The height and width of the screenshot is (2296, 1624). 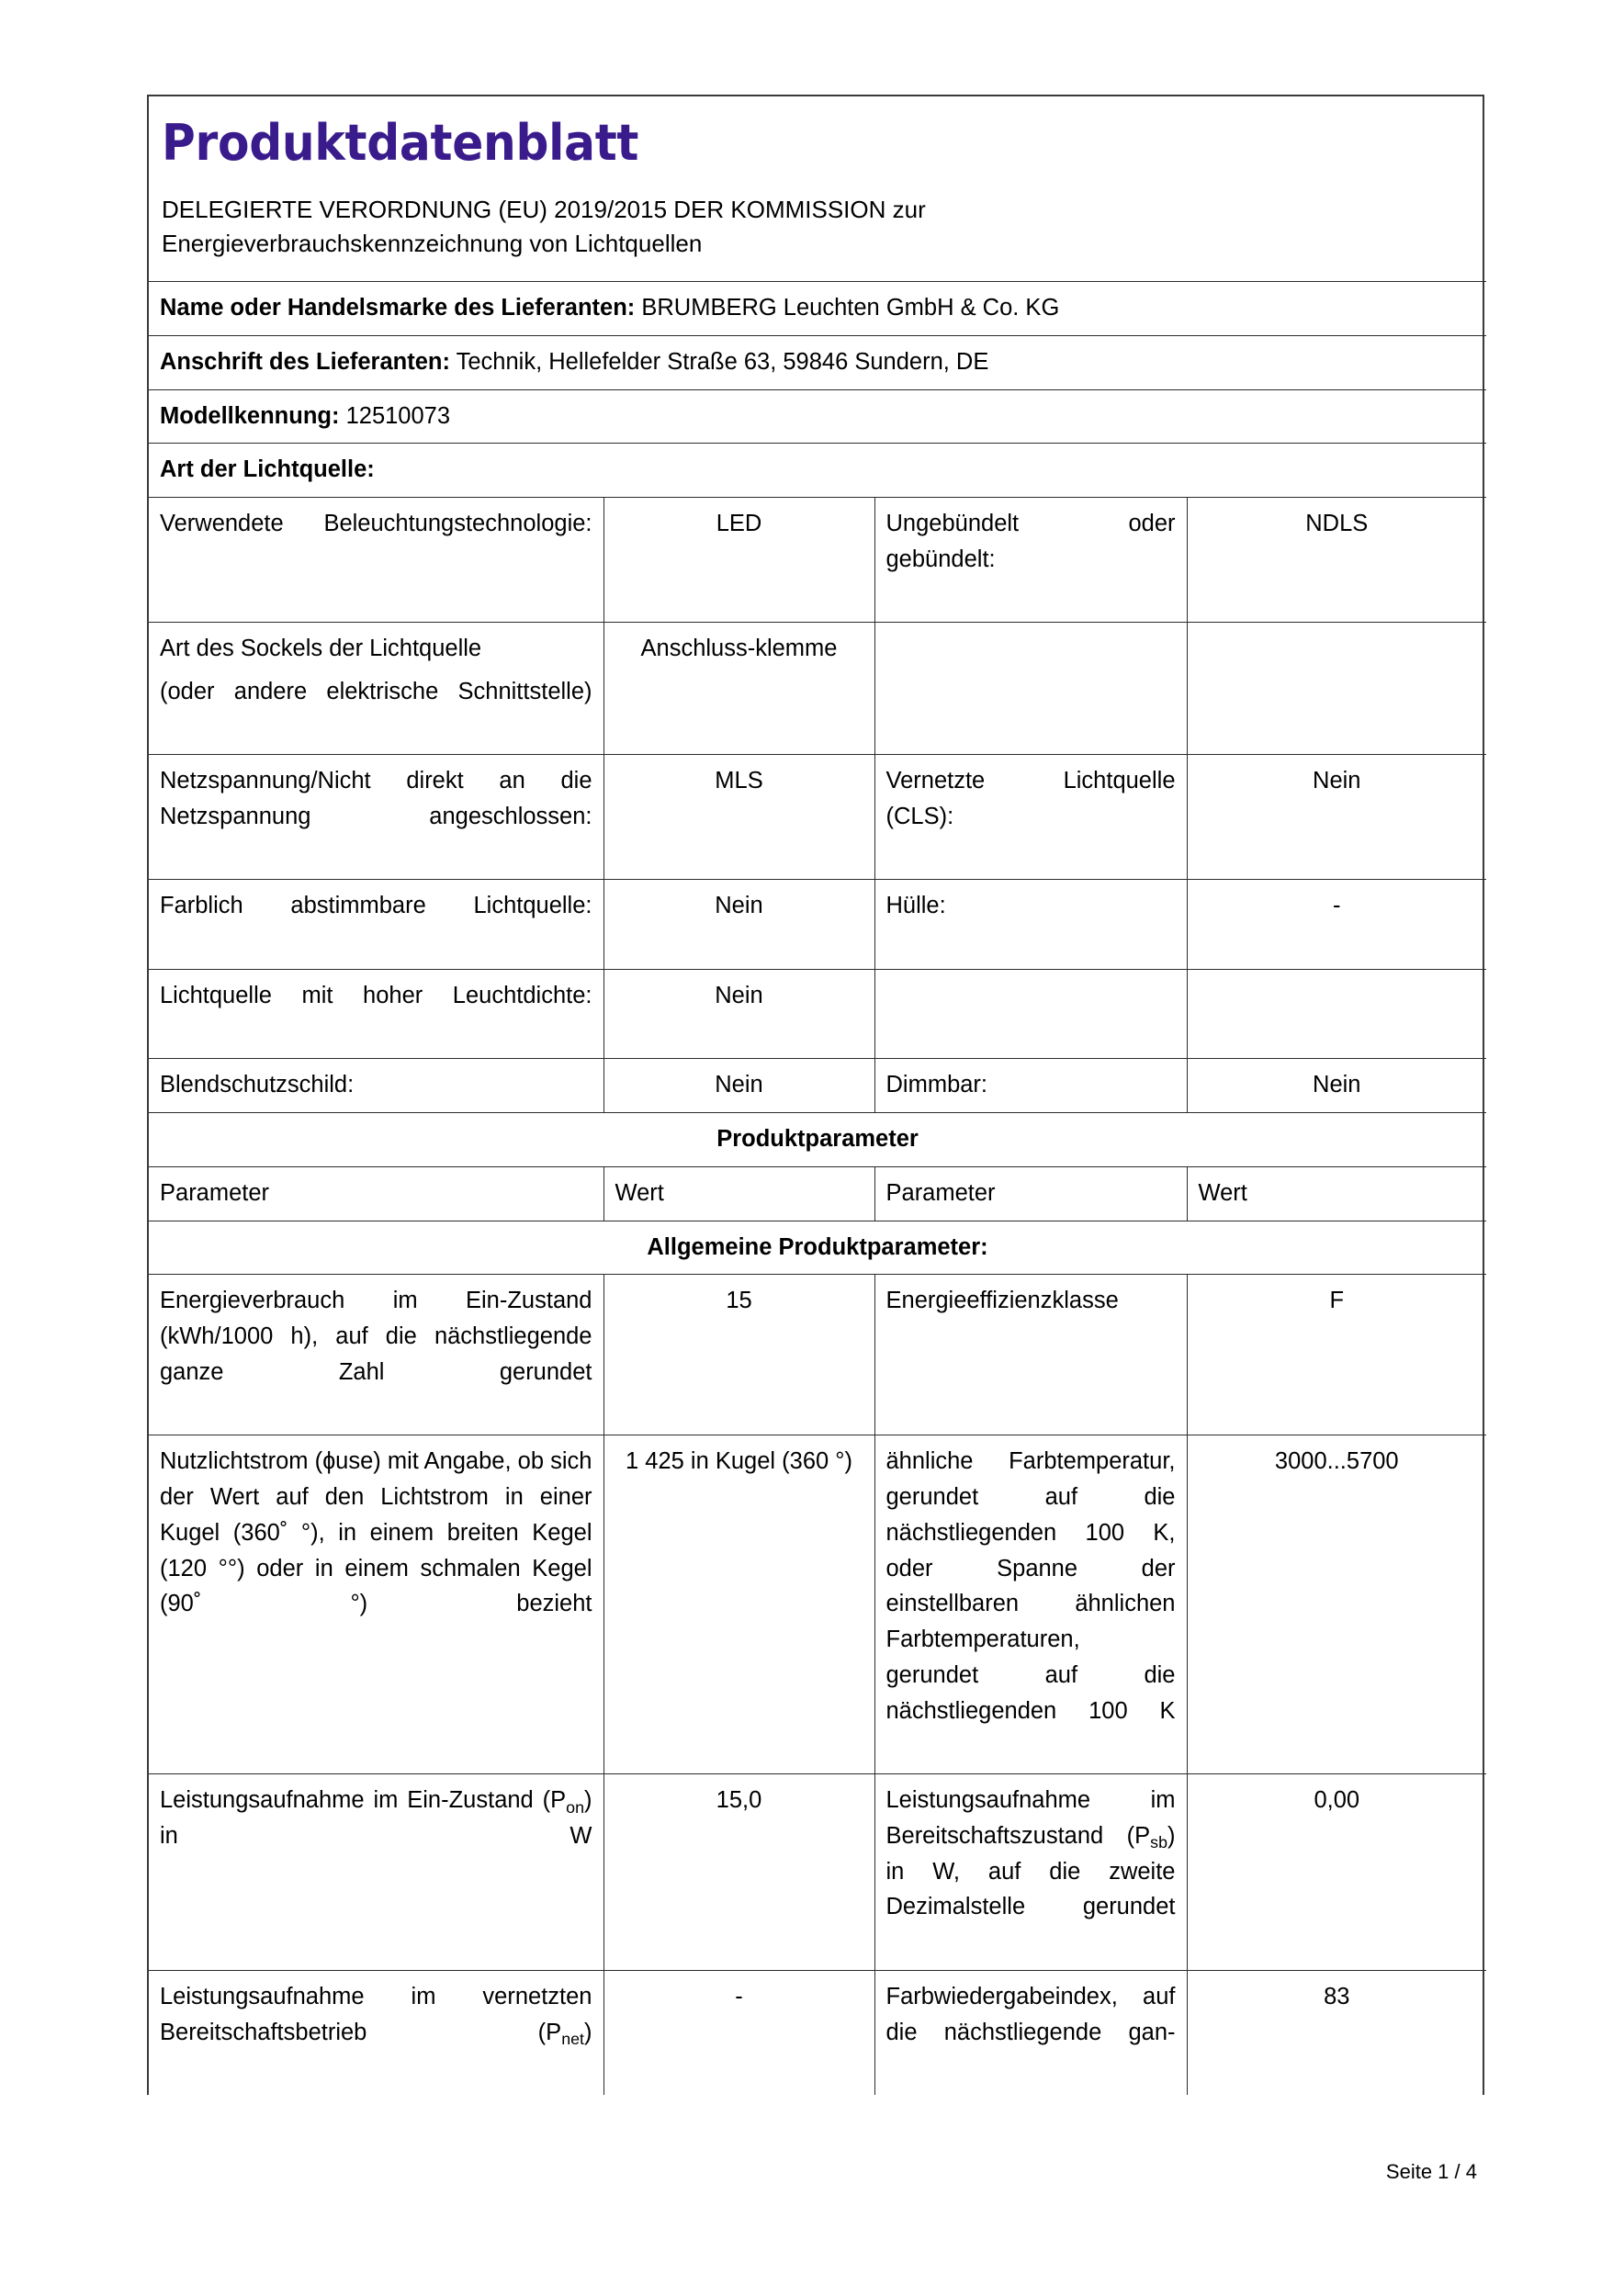 What do you see at coordinates (739, 1355) in the screenshot?
I see `pp-value-1: 15` at bounding box center [739, 1355].